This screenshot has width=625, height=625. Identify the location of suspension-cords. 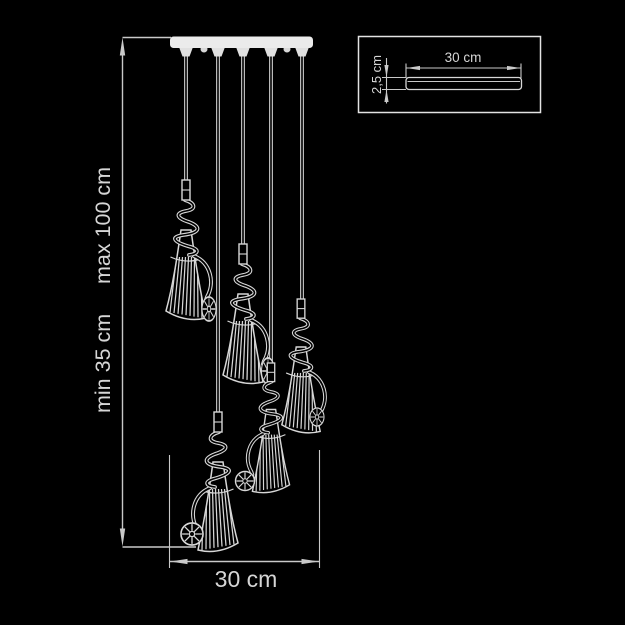
(244, 232).